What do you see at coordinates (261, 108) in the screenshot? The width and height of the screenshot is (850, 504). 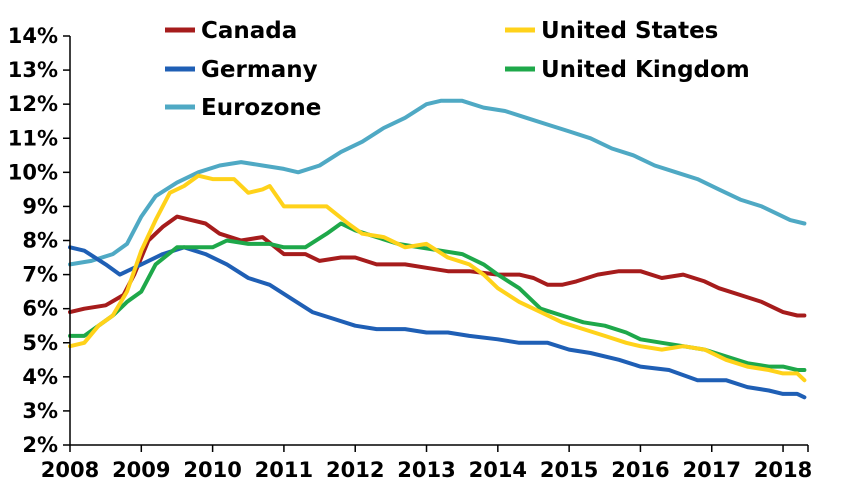 I see `legend-label: Eurozone` at bounding box center [261, 108].